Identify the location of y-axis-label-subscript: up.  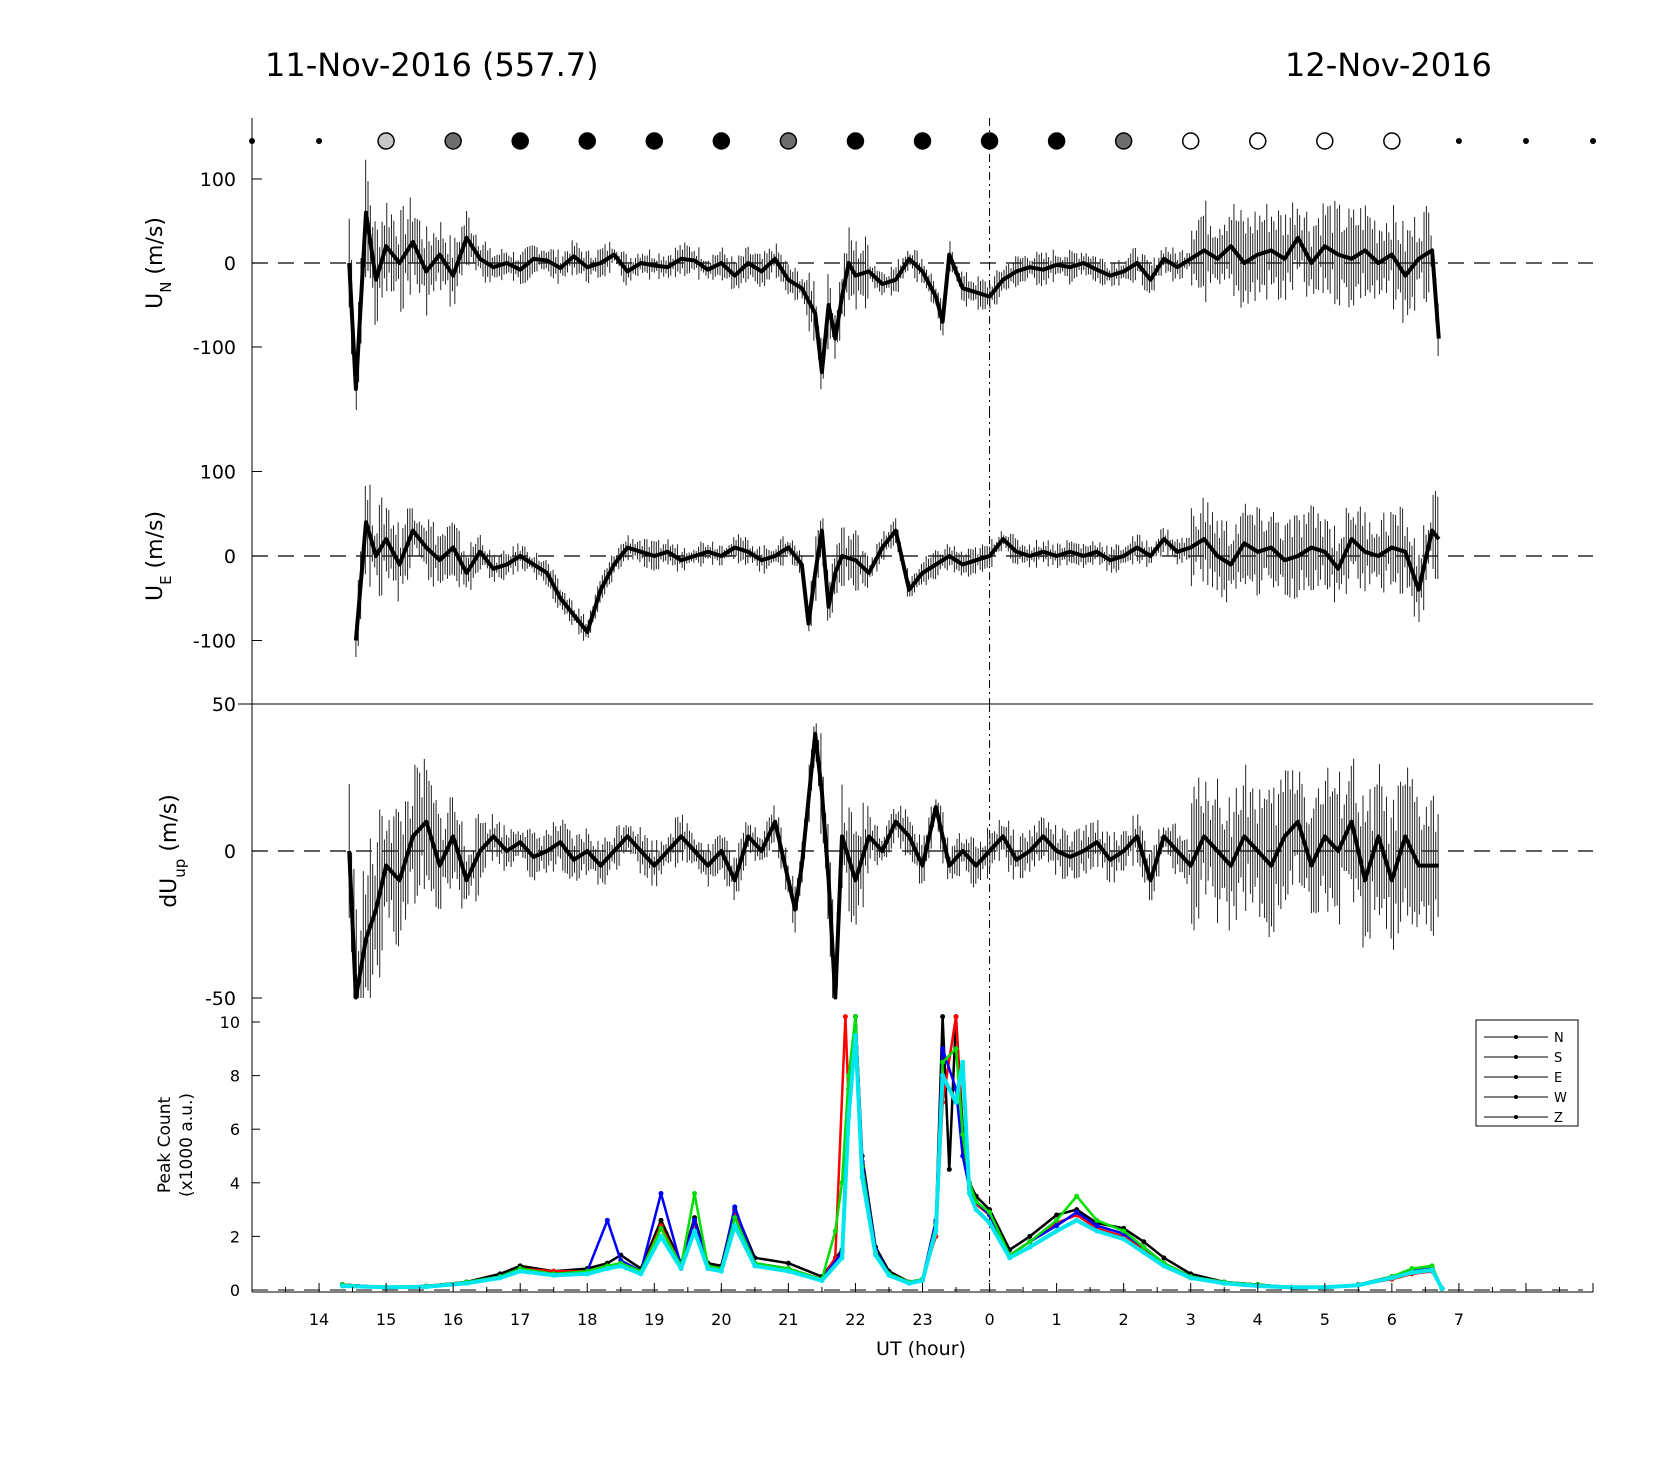
(180, 868).